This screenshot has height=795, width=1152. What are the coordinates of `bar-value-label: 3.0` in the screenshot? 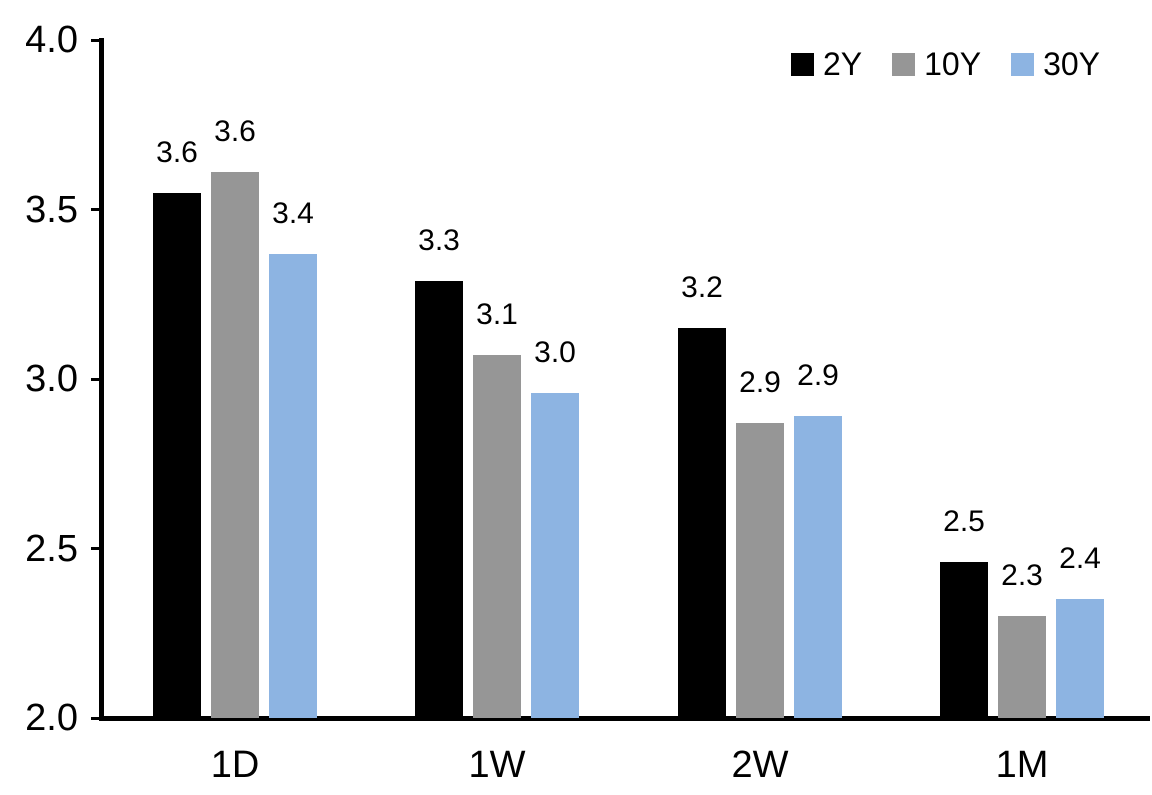 It's located at (555, 352).